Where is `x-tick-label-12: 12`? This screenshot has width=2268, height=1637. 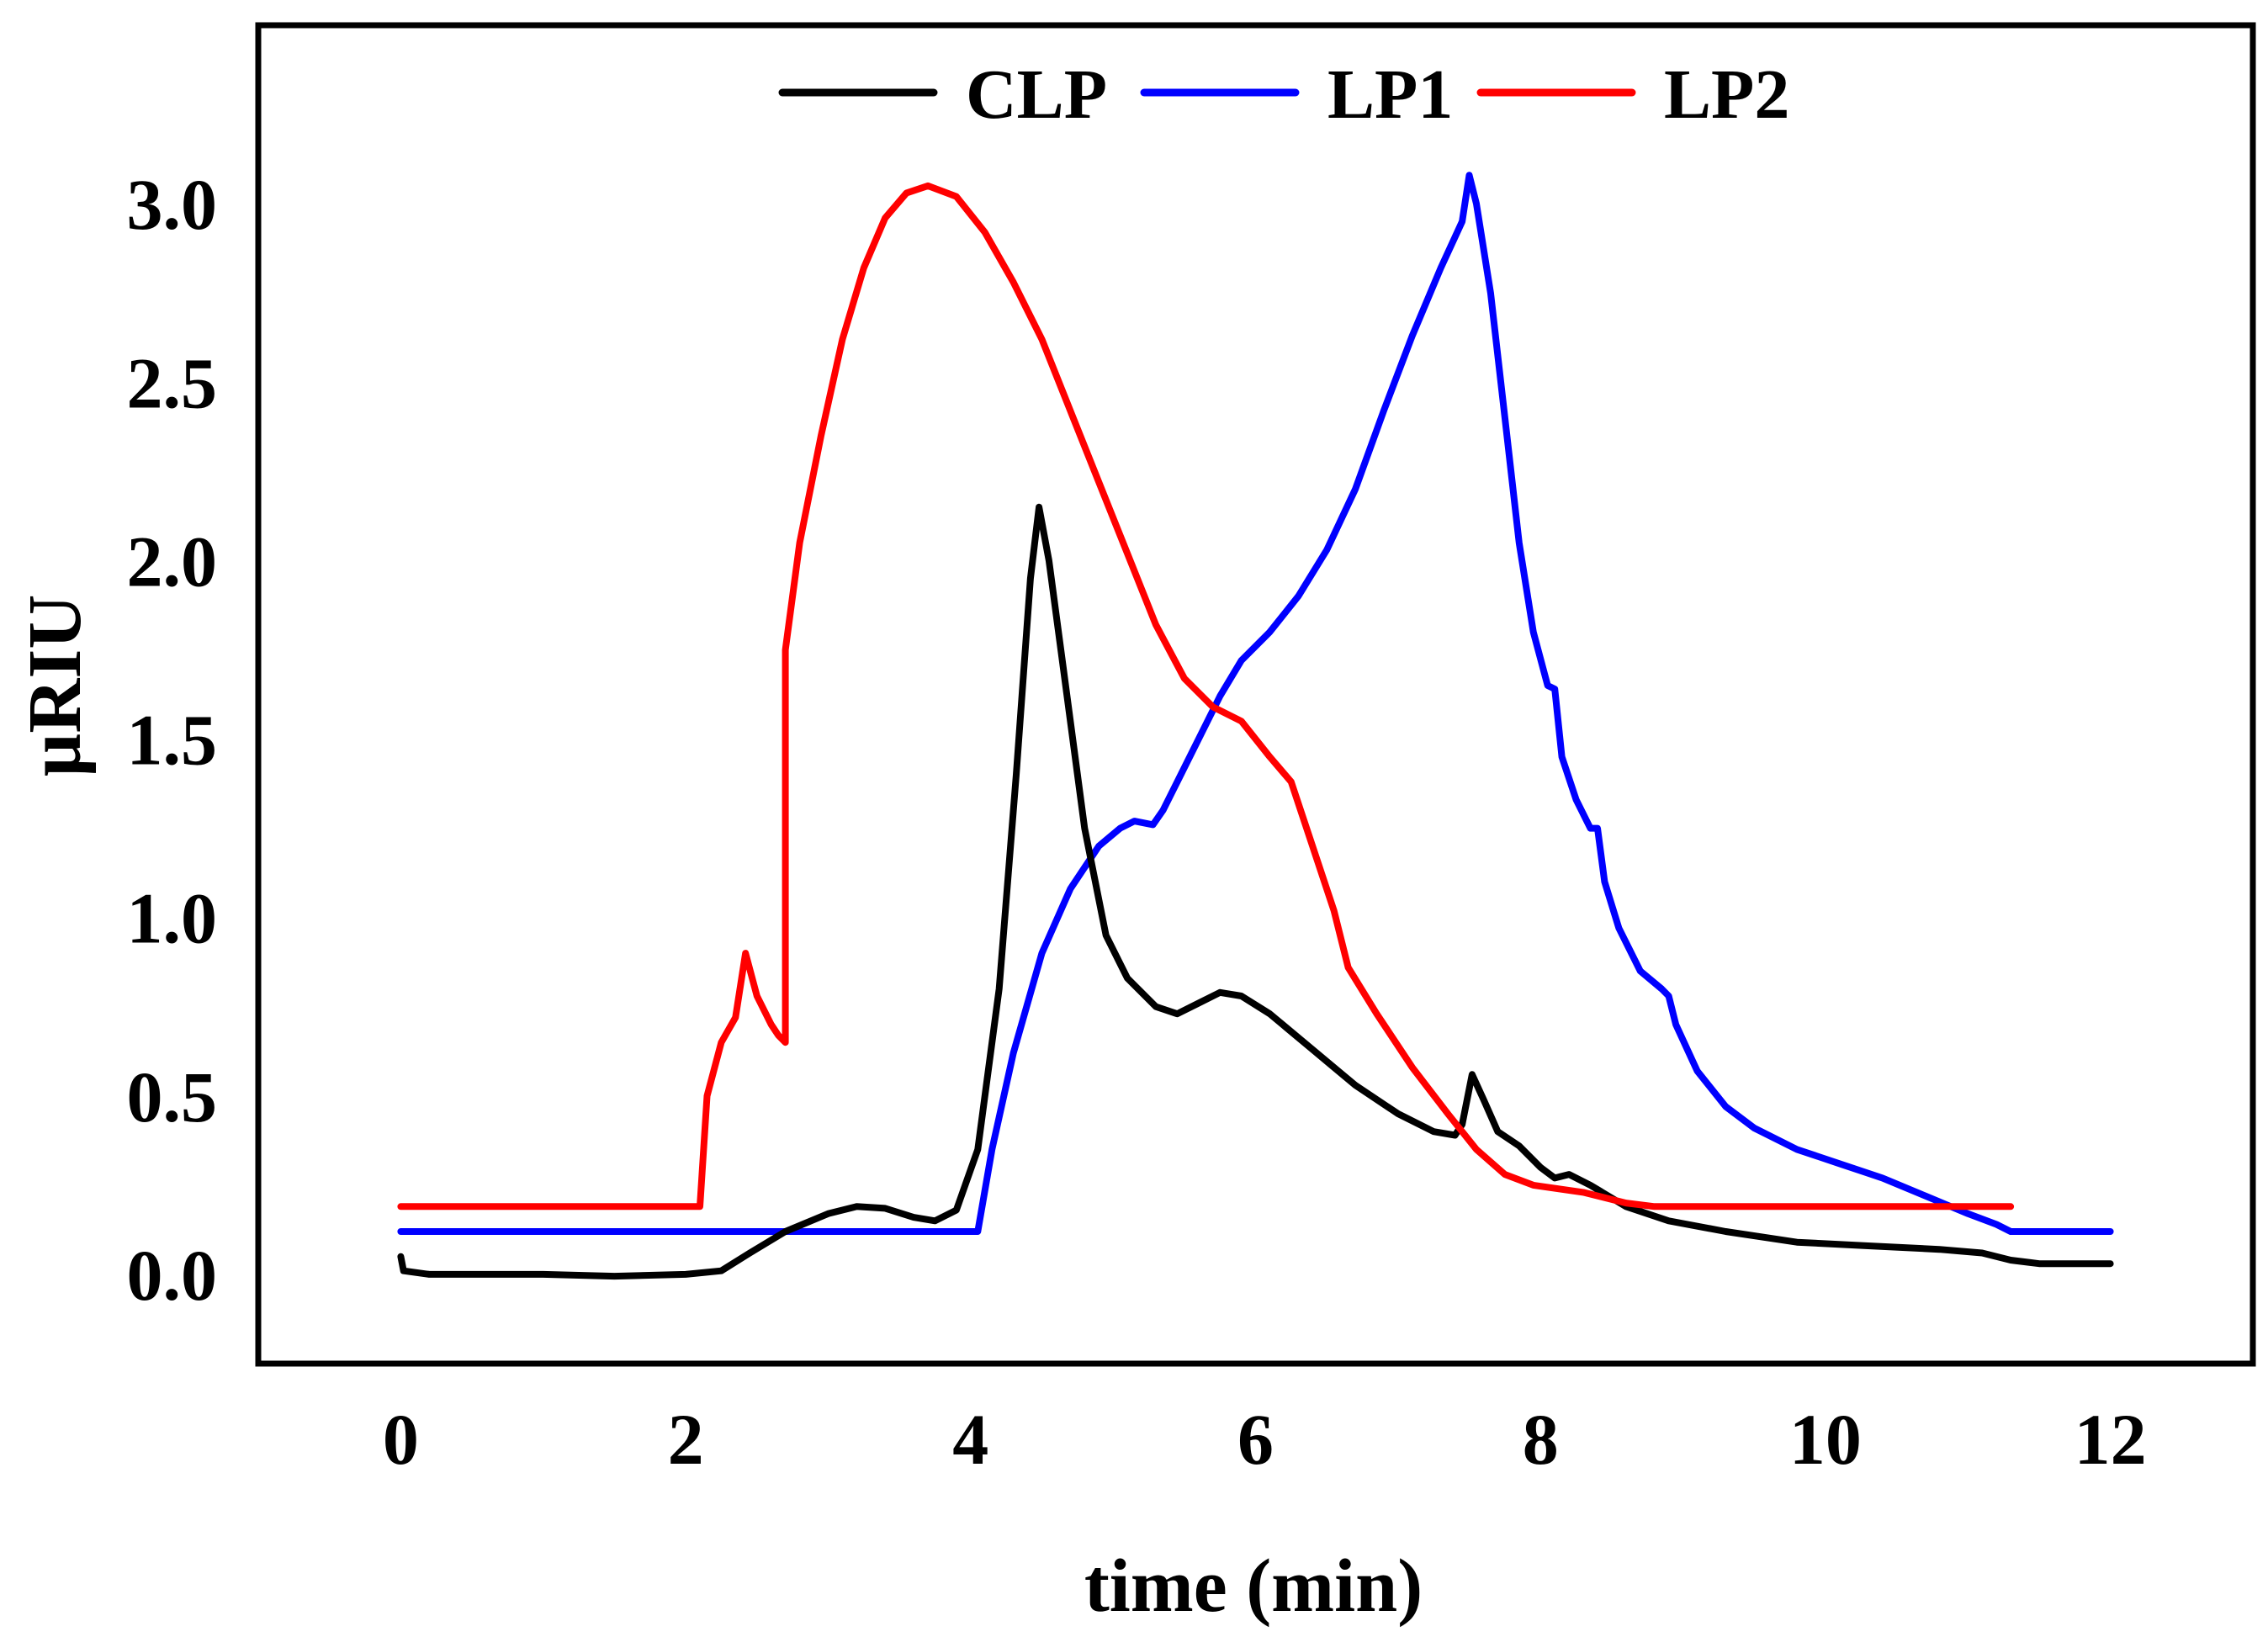 x-tick-label-12: 12 is located at coordinates (2111, 1439).